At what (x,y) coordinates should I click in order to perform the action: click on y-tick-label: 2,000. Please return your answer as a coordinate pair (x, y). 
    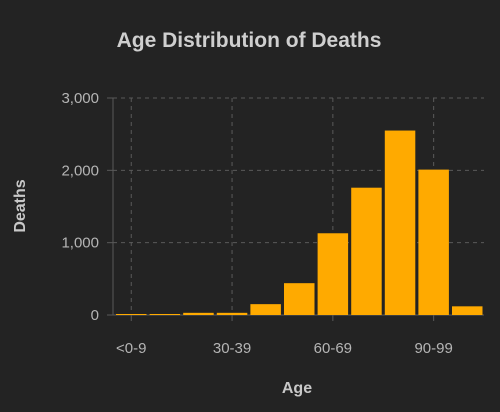
    Looking at the image, I should click on (80, 170).